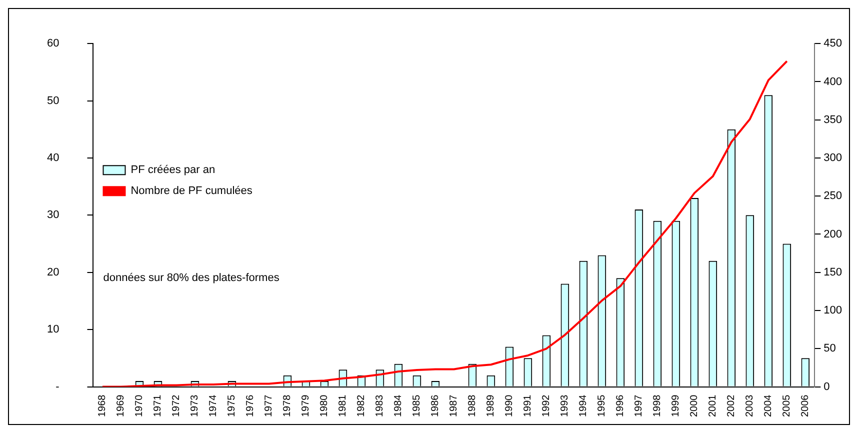 The width and height of the screenshot is (860, 435). I want to click on x-tick-label: 1970, so click(140, 406).